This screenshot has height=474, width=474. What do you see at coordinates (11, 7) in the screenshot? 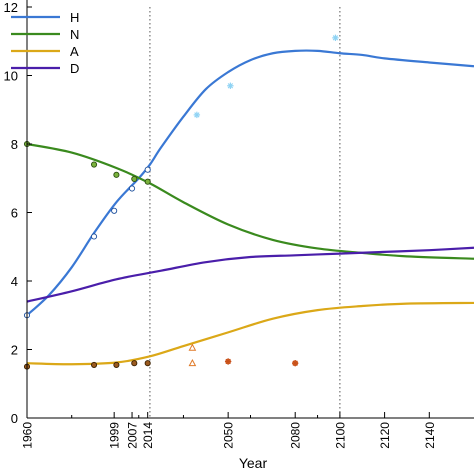
I see `y-tick-label: 12` at bounding box center [11, 7].